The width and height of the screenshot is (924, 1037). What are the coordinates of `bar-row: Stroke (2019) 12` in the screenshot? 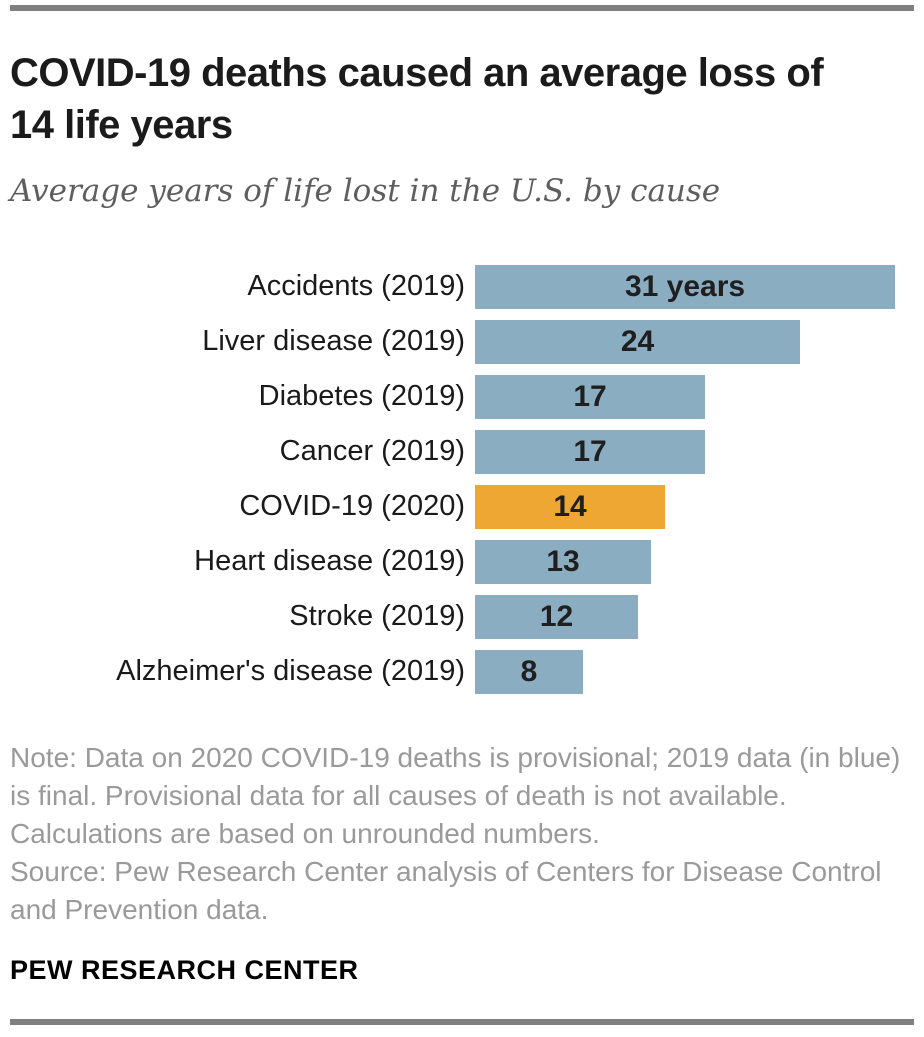 It's located at (462, 616).